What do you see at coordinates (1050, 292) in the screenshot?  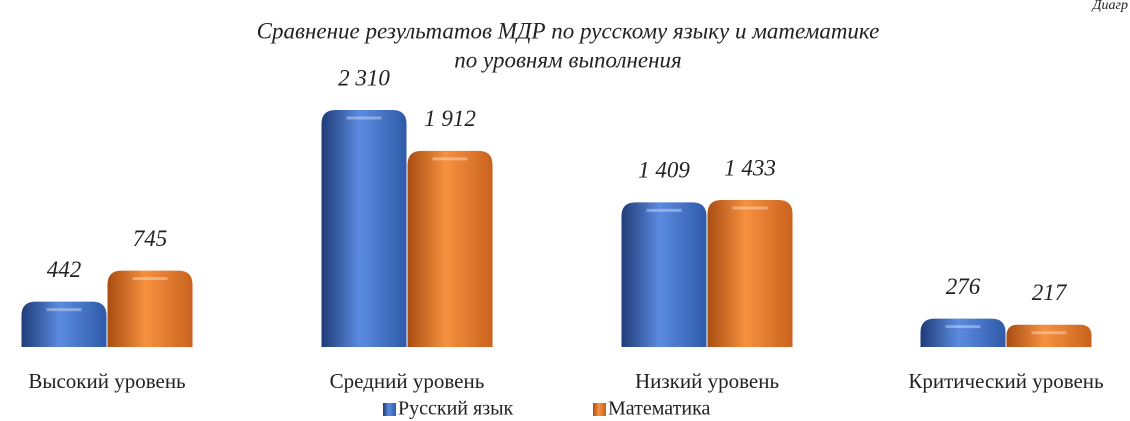 I see `value-label: 217` at bounding box center [1050, 292].